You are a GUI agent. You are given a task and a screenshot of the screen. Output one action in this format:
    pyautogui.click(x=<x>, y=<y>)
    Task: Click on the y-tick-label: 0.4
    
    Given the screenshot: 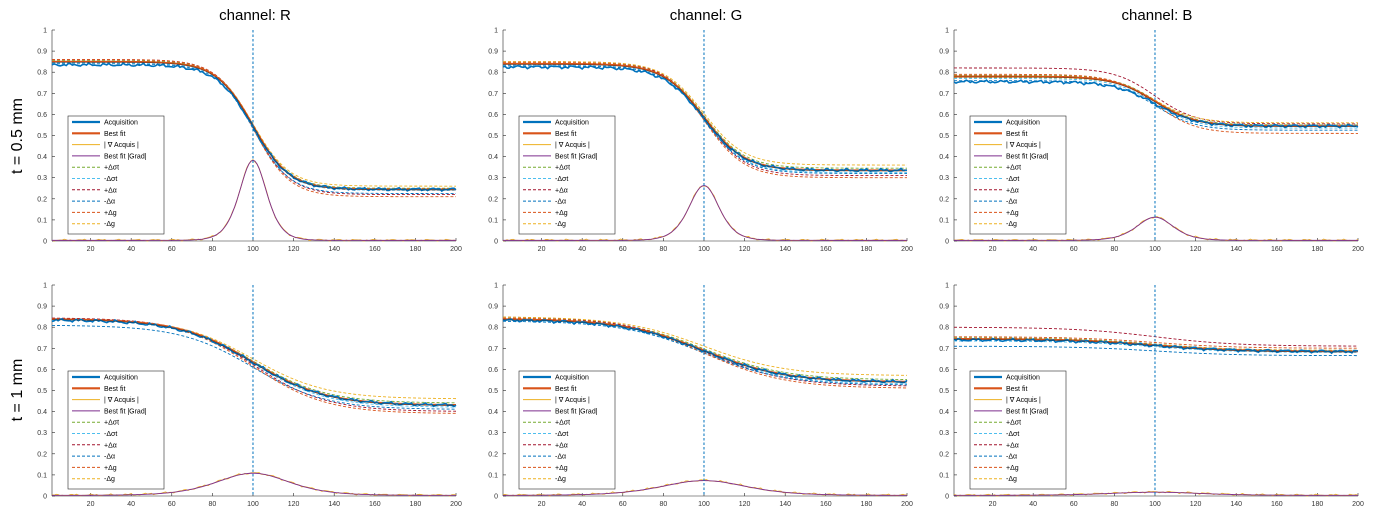 What is the action you would take?
    pyautogui.click(x=493, y=157)
    